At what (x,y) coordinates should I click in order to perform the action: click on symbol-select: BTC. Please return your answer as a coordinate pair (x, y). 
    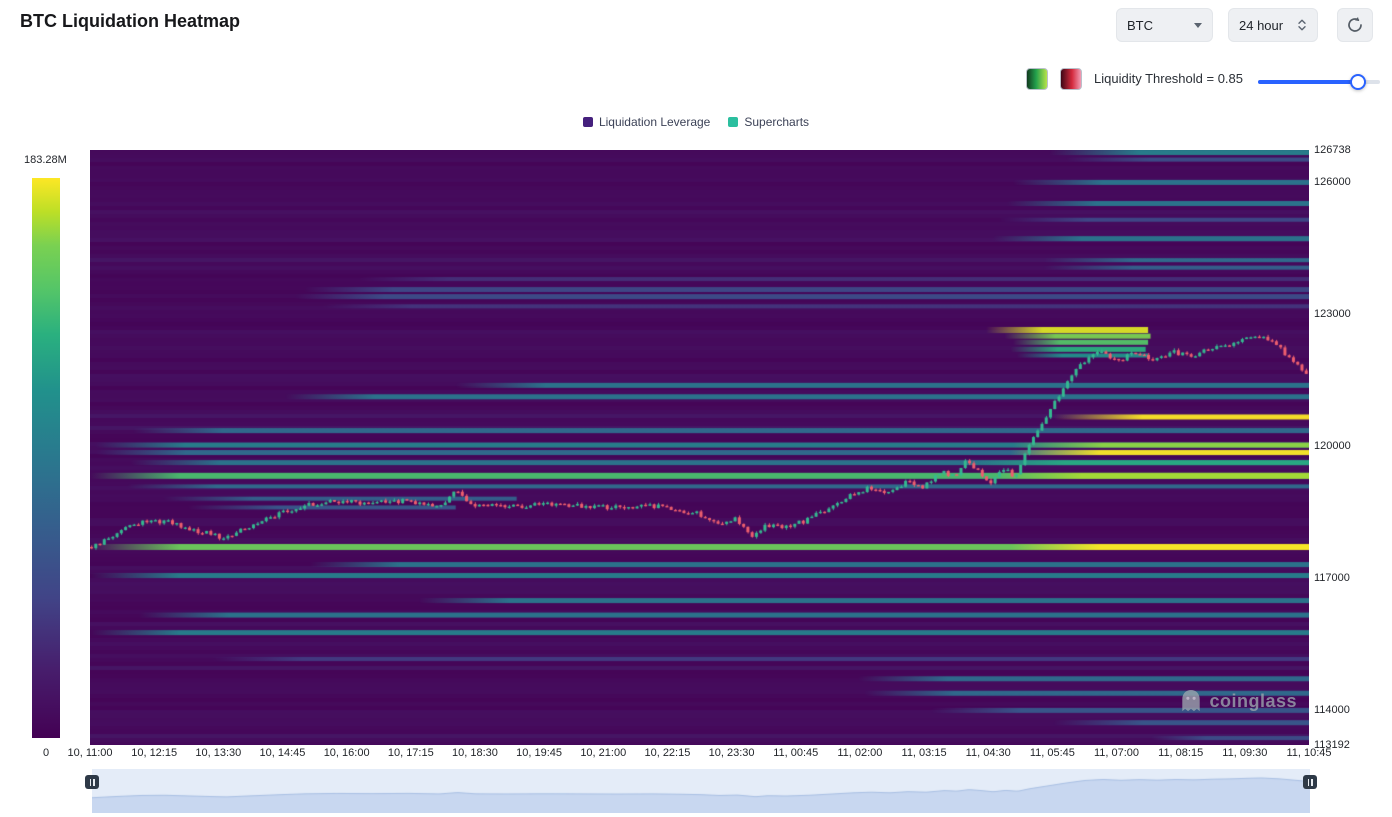
    Looking at the image, I should click on (1164, 25).